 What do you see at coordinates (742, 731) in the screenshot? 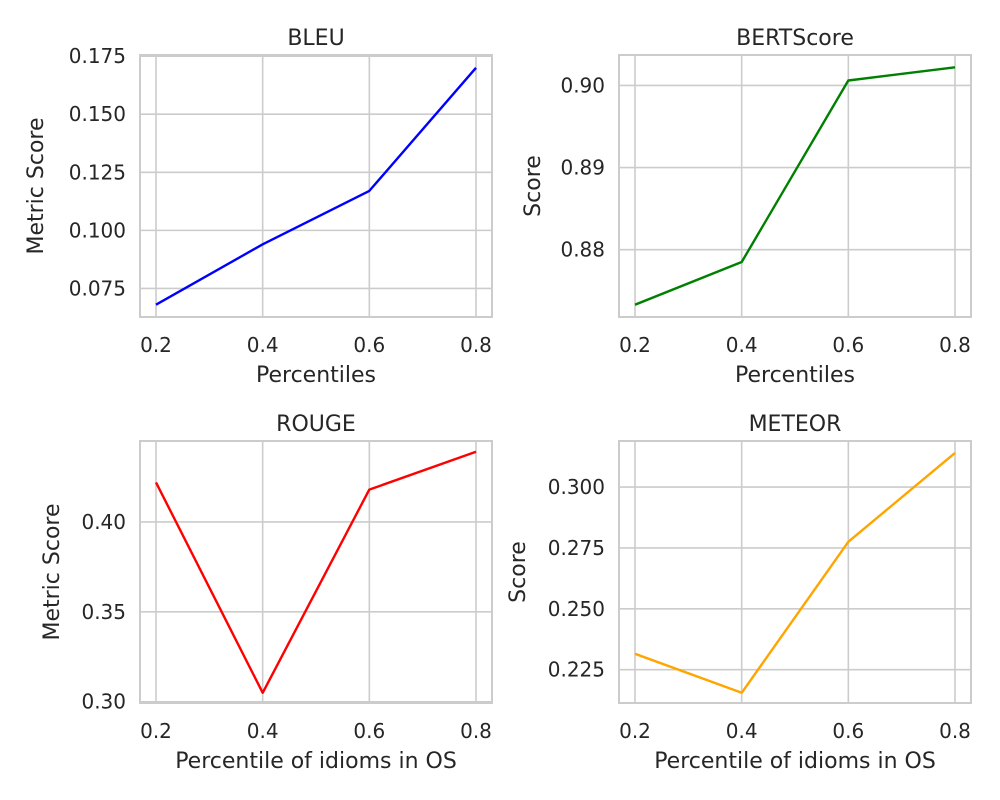
I see `meteor-x-tick-label: 0.4` at bounding box center [742, 731].